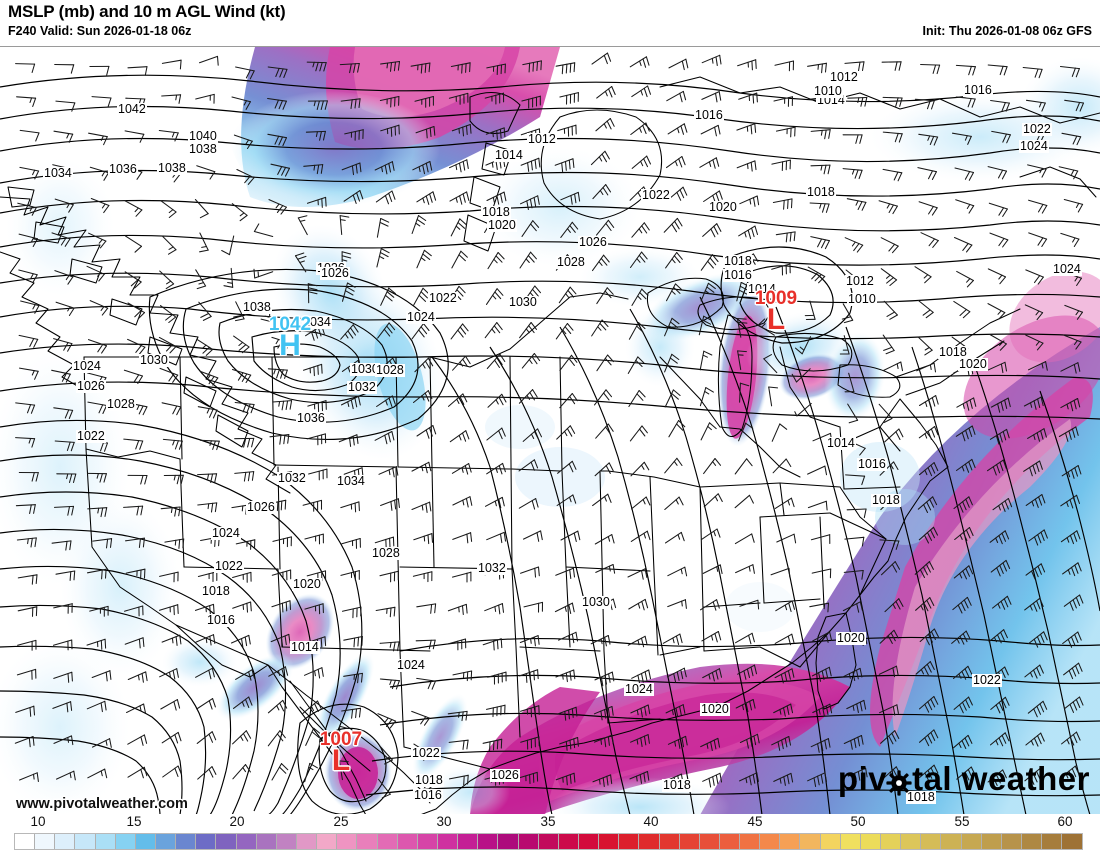 This screenshot has width=1100, height=850. What do you see at coordinates (102, 804) in the screenshot?
I see `site-url-label: www.pivotalweather.com` at bounding box center [102, 804].